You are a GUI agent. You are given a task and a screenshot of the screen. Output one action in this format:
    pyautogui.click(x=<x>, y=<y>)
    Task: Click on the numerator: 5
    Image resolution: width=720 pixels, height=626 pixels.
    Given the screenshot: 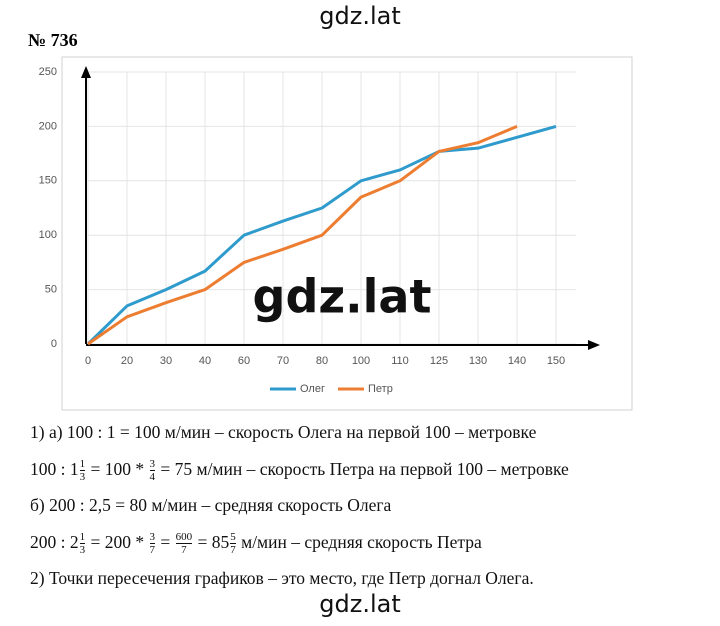 What is the action you would take?
    pyautogui.click(x=233, y=537)
    